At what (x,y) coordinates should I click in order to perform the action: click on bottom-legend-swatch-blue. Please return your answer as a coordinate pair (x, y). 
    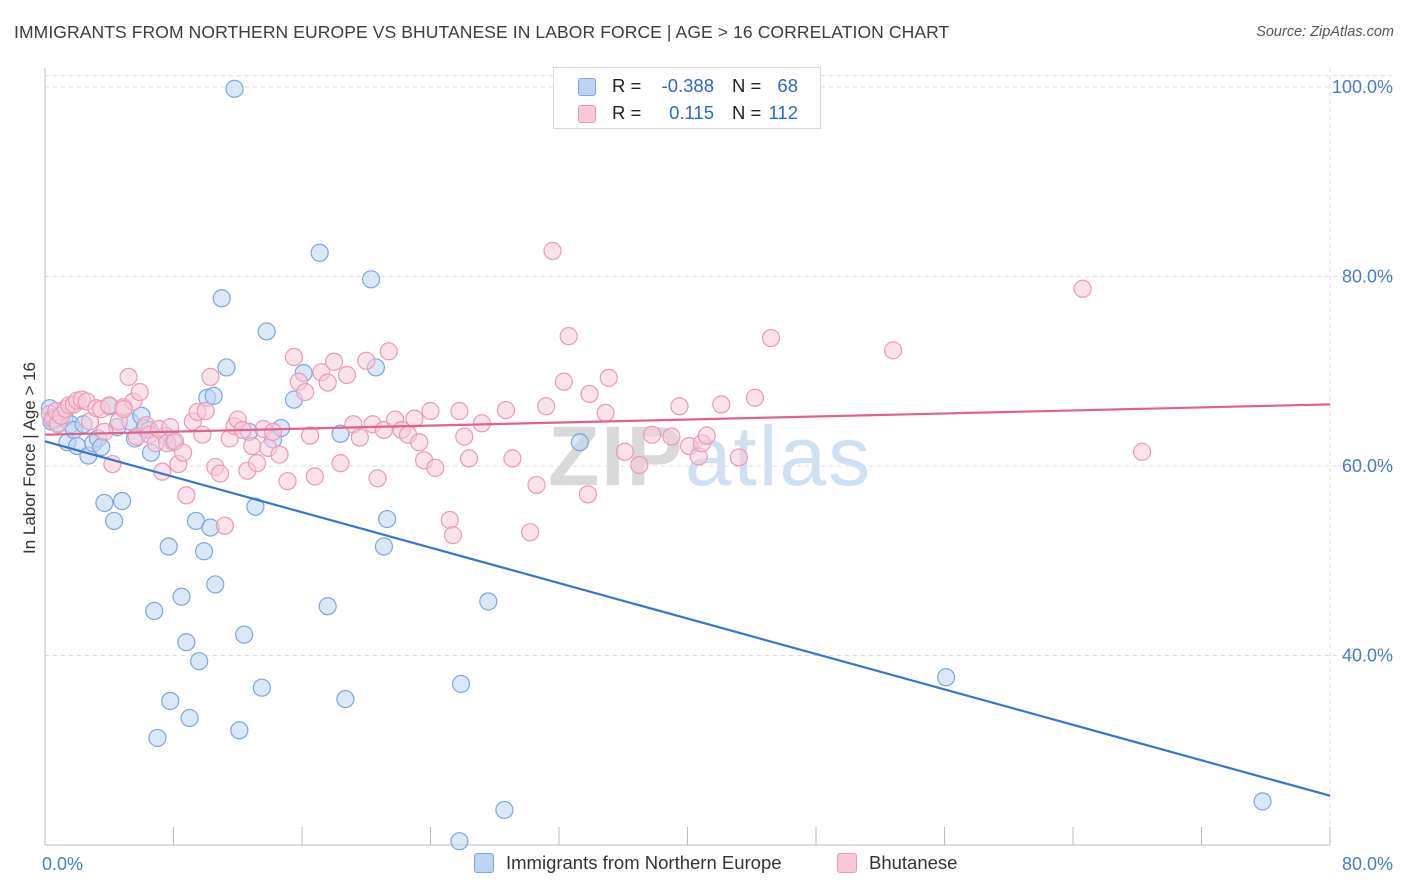
    Looking at the image, I should click on (484, 863).